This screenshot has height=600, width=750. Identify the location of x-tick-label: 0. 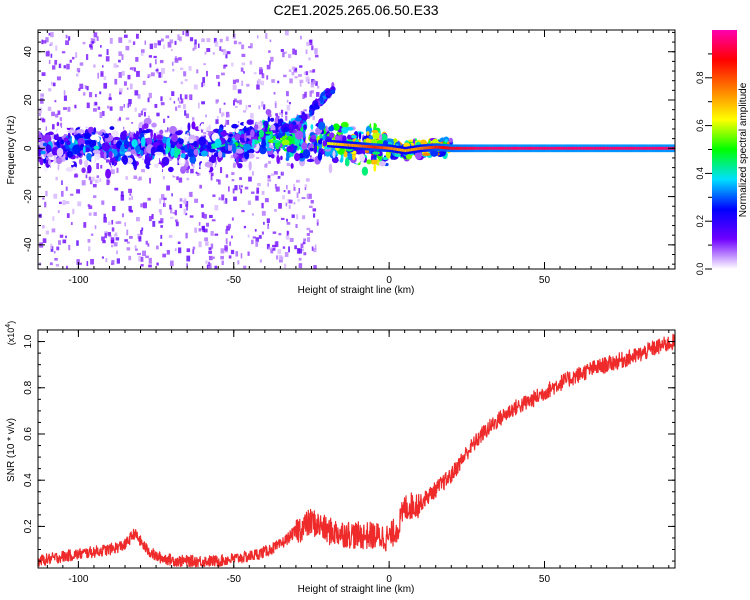
(389, 579).